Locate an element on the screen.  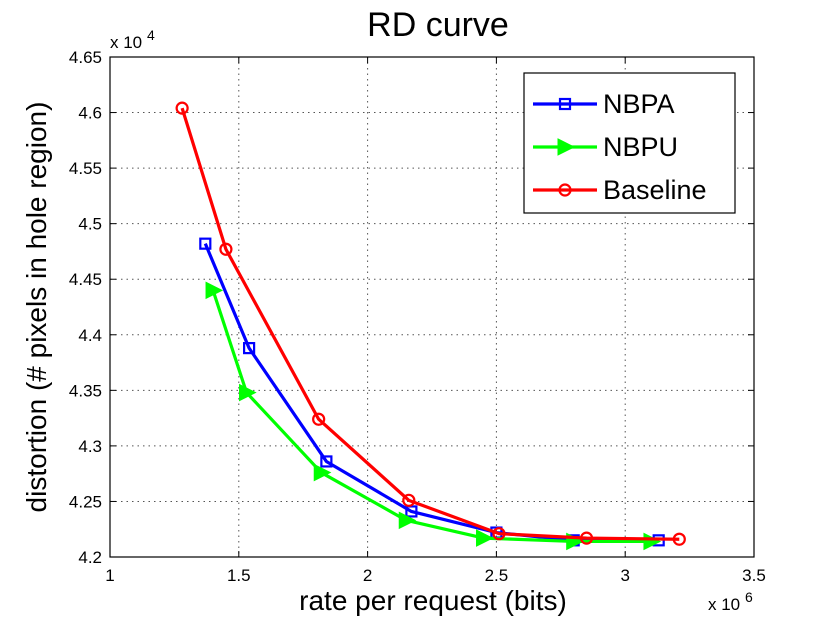
x-multiplier: x 10 6 is located at coordinates (730, 601).